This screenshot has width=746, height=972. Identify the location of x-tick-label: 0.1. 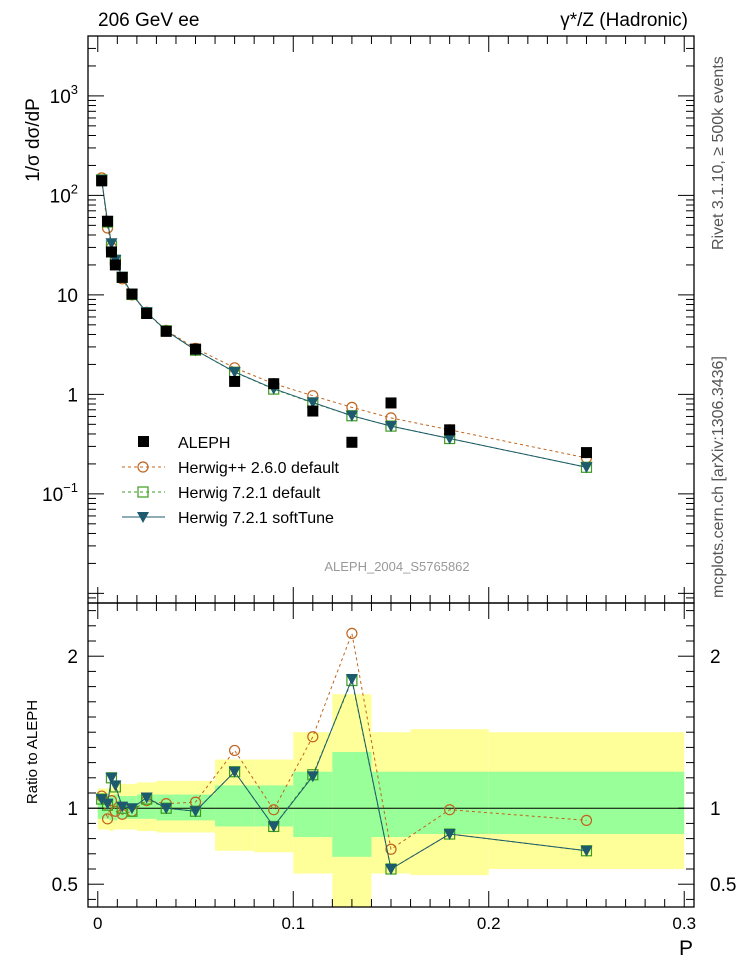
(293, 923).